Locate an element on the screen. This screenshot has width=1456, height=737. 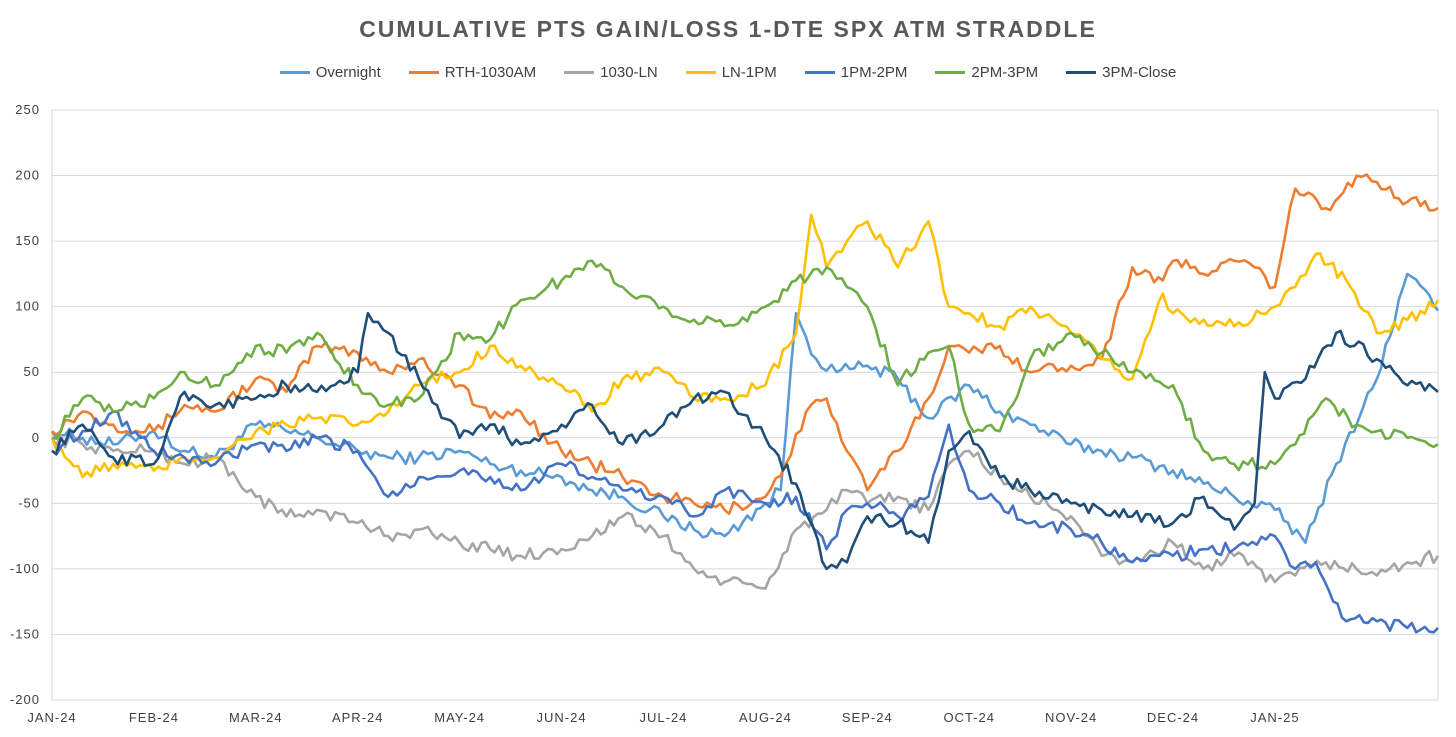
x-tick-label: SEP-24 is located at coordinates (867, 717).